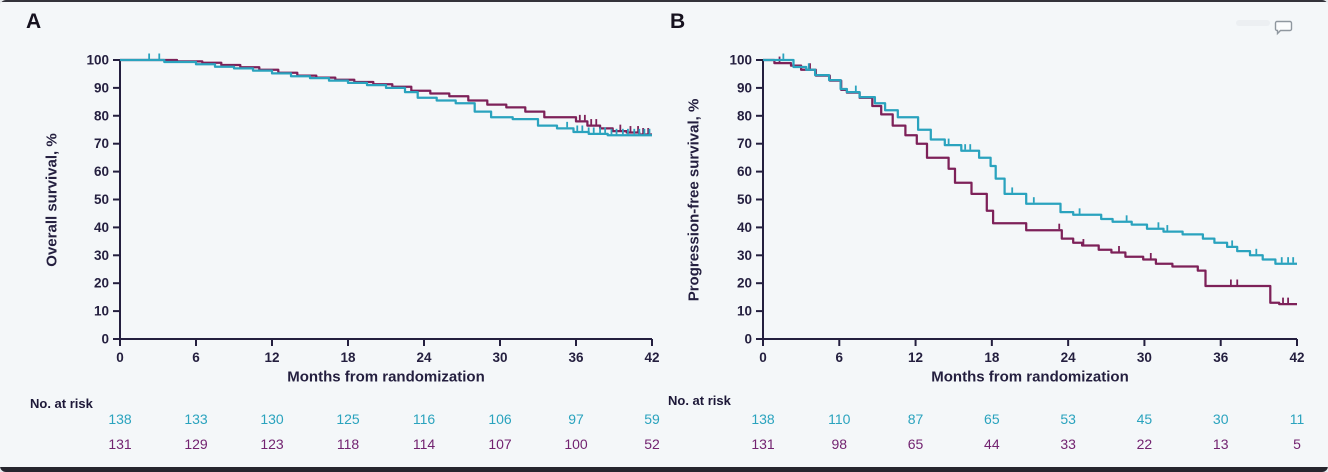  Describe the element at coordinates (678, 21) in the screenshot. I see `panel-b-label: B` at that location.